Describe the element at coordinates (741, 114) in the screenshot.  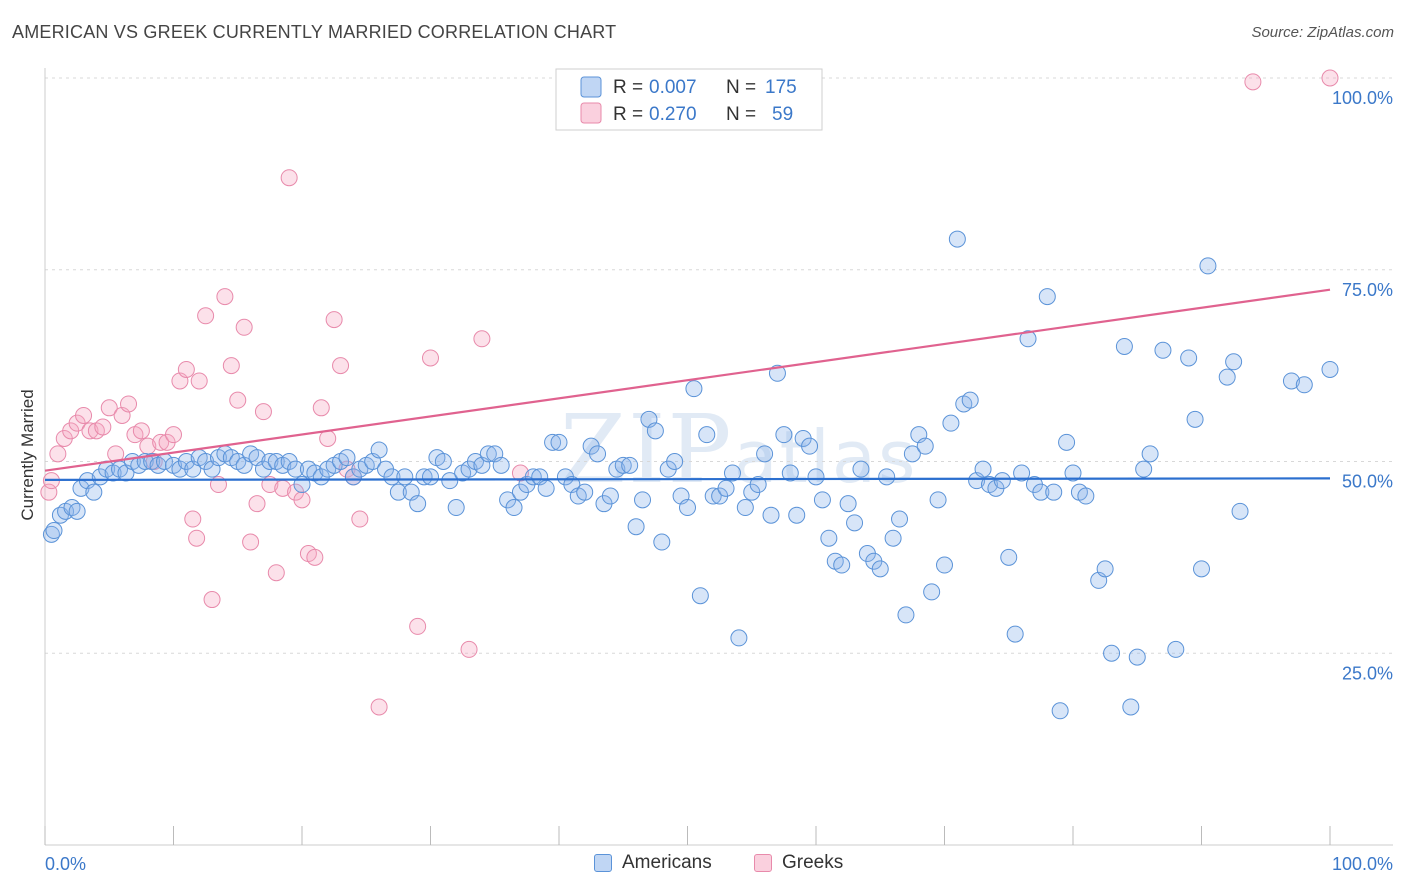
I see `legend-greeks-n-label: N =` at that location.